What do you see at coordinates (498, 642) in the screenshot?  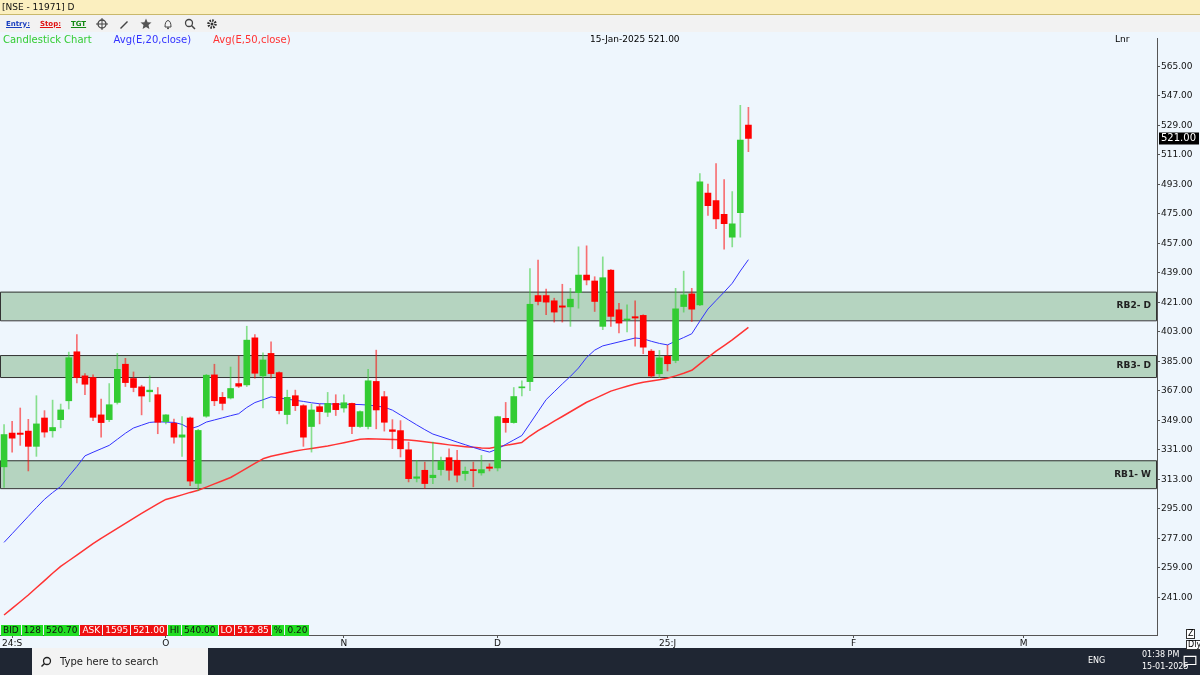 I see `x-tick-label: D` at bounding box center [498, 642].